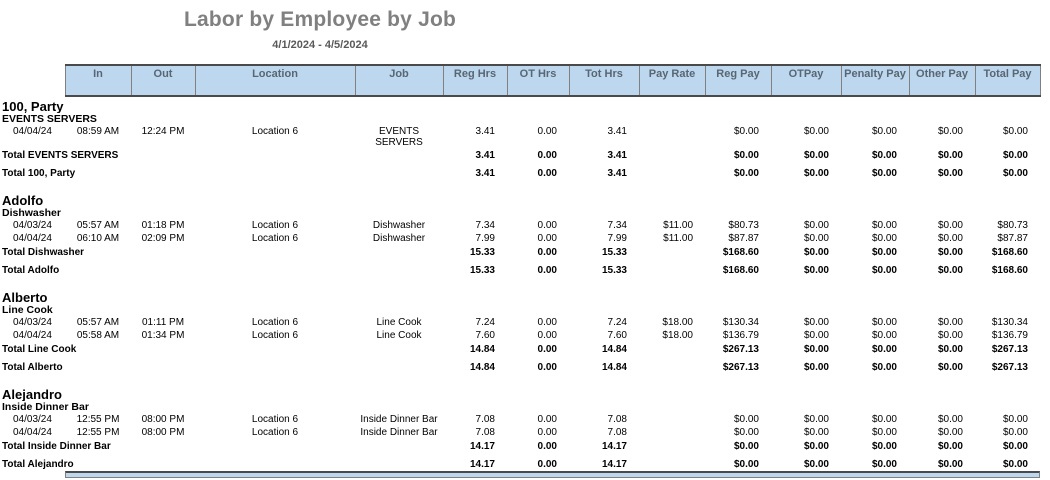 The width and height of the screenshot is (1050, 480). Describe the element at coordinates (485, 322) in the screenshot. I see `cell-reg_hrs: 7.24` at that location.